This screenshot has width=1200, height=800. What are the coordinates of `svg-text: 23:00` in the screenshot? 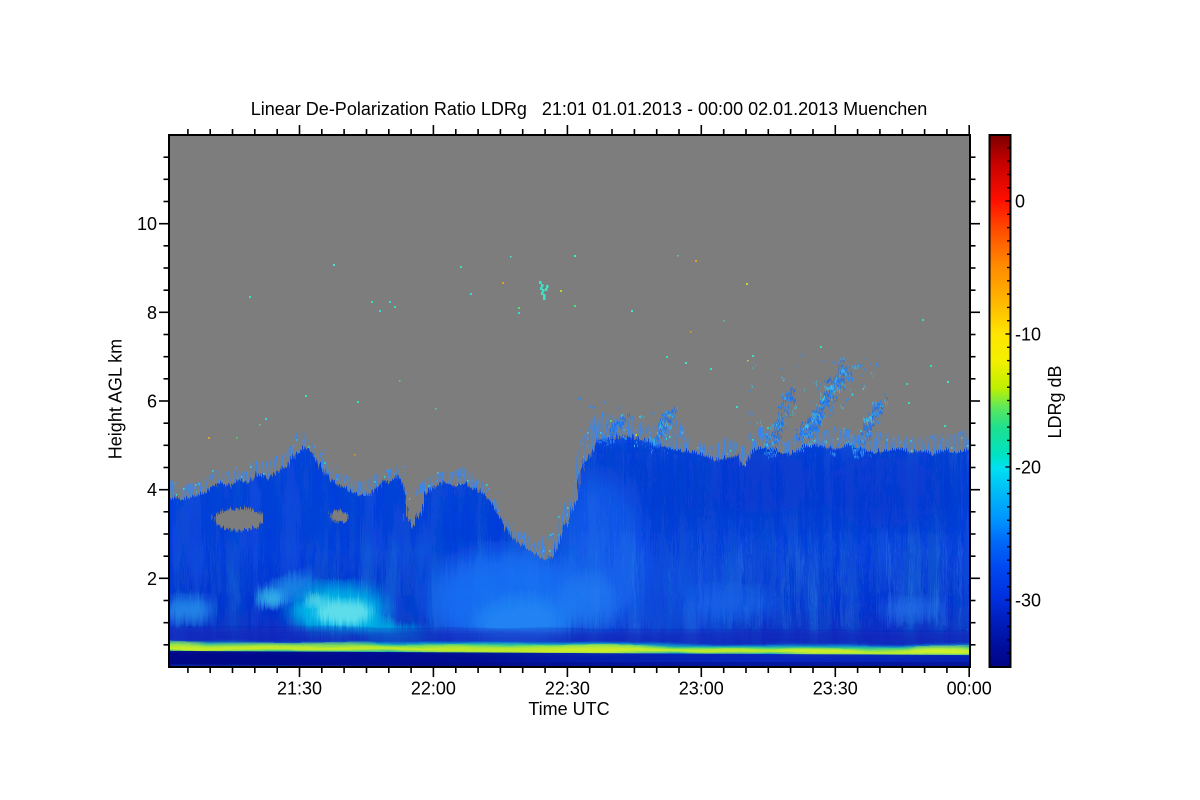 It's located at (701, 689).